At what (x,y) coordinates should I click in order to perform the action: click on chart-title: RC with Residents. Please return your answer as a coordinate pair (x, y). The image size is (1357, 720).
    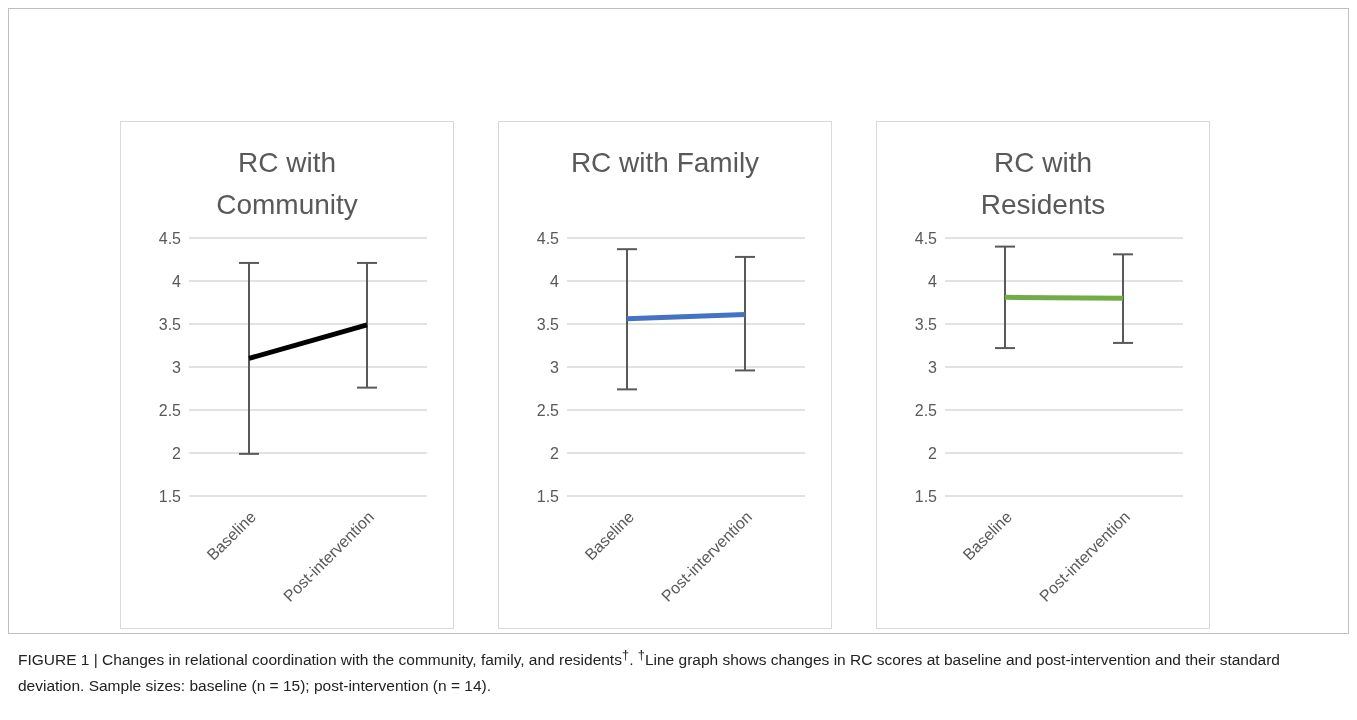
    Looking at the image, I should click on (1043, 184).